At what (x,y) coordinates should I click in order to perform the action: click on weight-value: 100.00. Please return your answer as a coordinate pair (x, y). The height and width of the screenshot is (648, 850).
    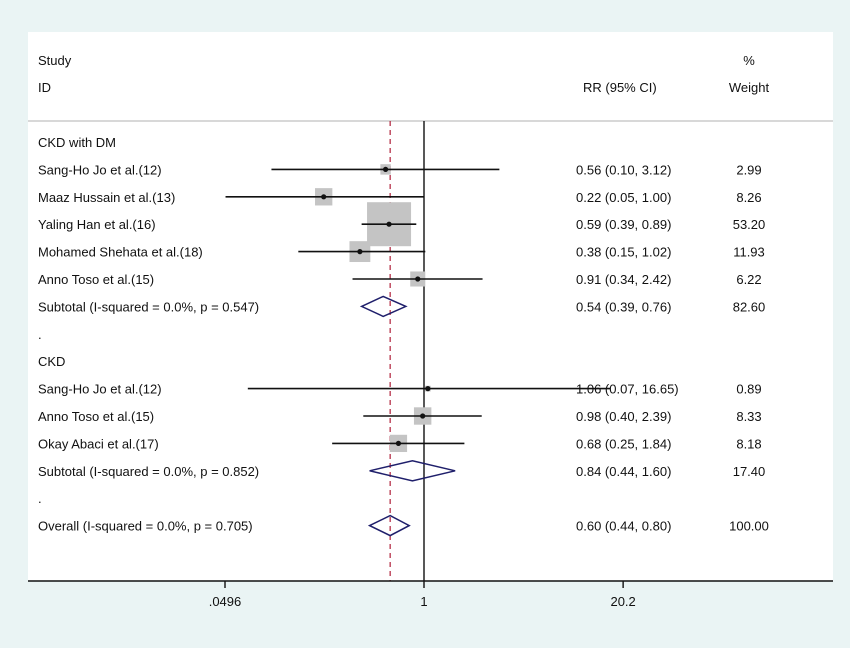
    Looking at the image, I should click on (749, 526).